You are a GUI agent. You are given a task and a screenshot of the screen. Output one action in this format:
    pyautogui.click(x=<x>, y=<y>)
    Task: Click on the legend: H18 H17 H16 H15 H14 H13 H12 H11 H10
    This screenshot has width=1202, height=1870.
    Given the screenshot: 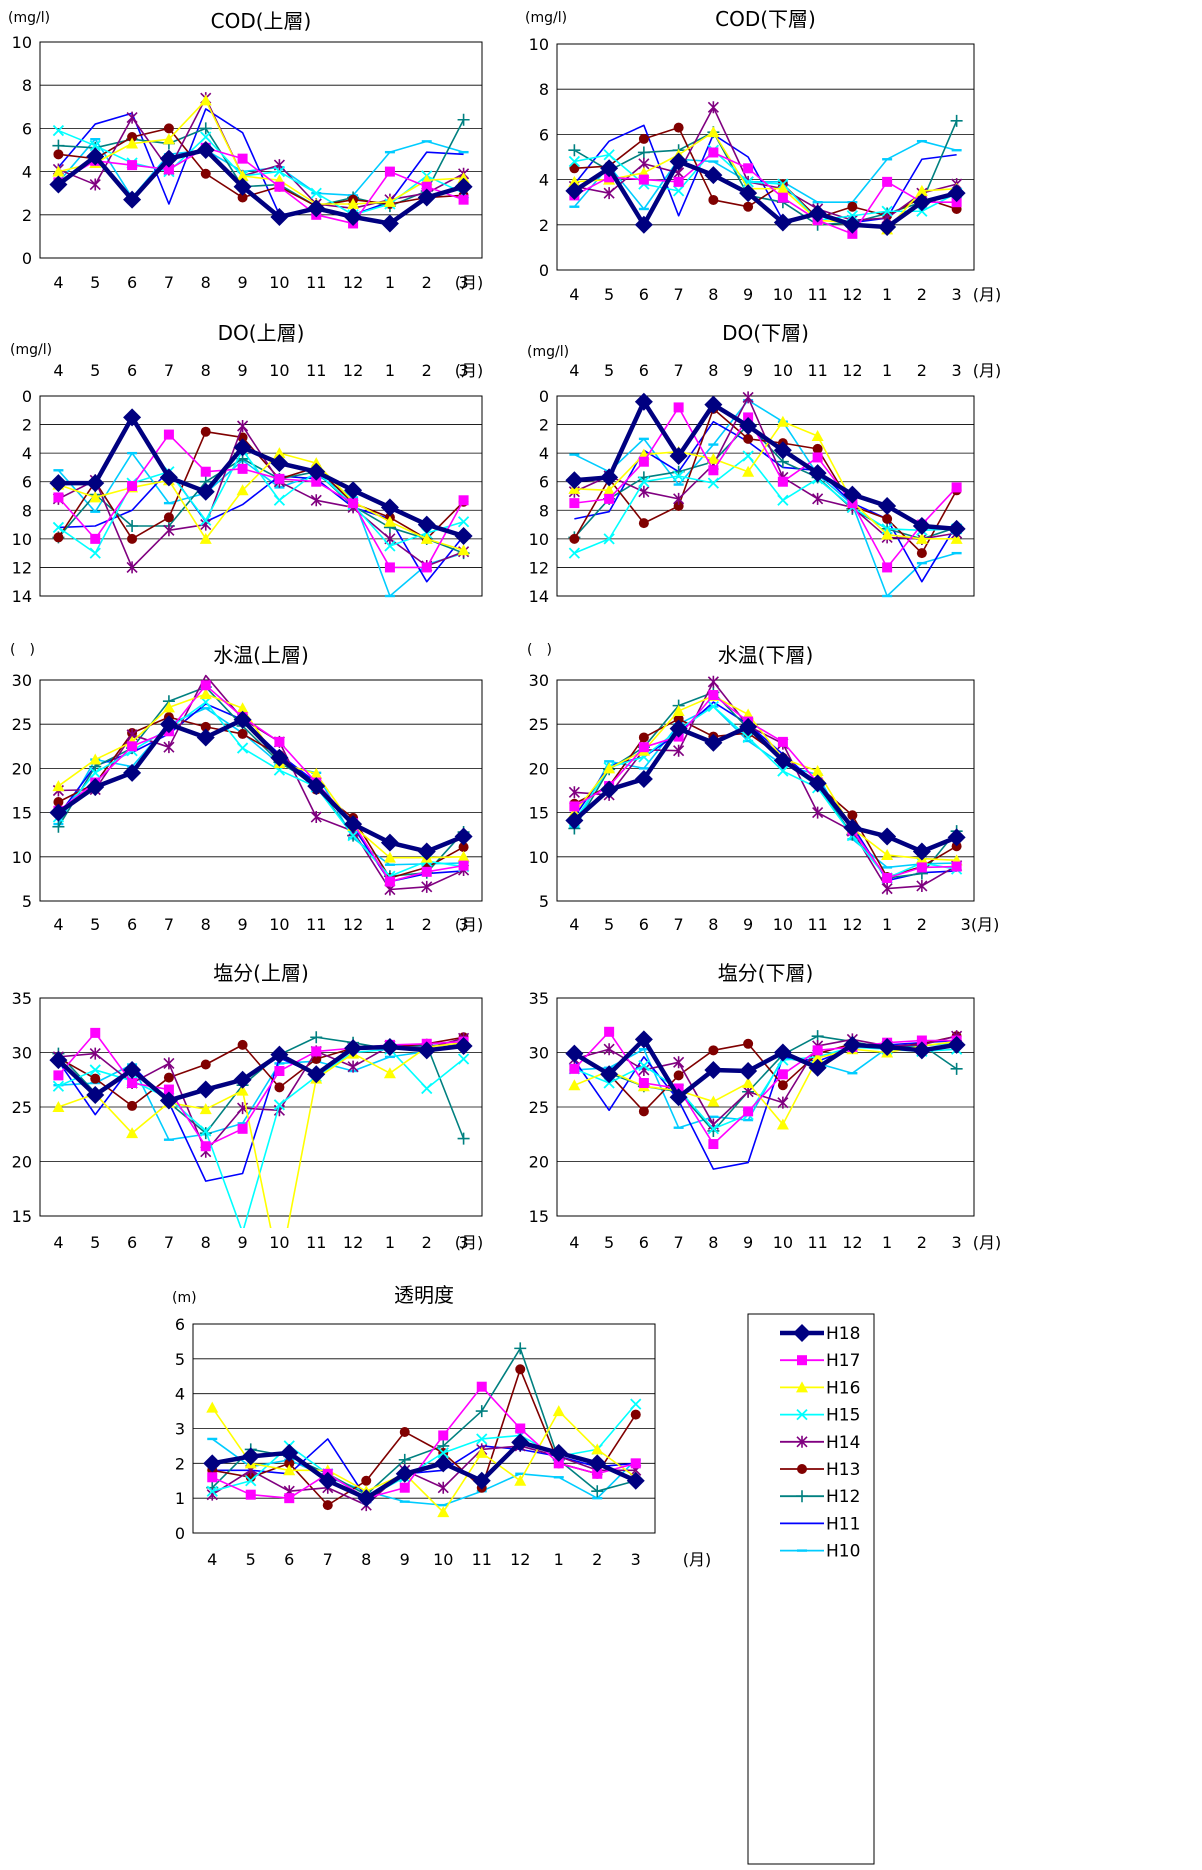 What is the action you would take?
    pyautogui.click(x=811, y=1589)
    